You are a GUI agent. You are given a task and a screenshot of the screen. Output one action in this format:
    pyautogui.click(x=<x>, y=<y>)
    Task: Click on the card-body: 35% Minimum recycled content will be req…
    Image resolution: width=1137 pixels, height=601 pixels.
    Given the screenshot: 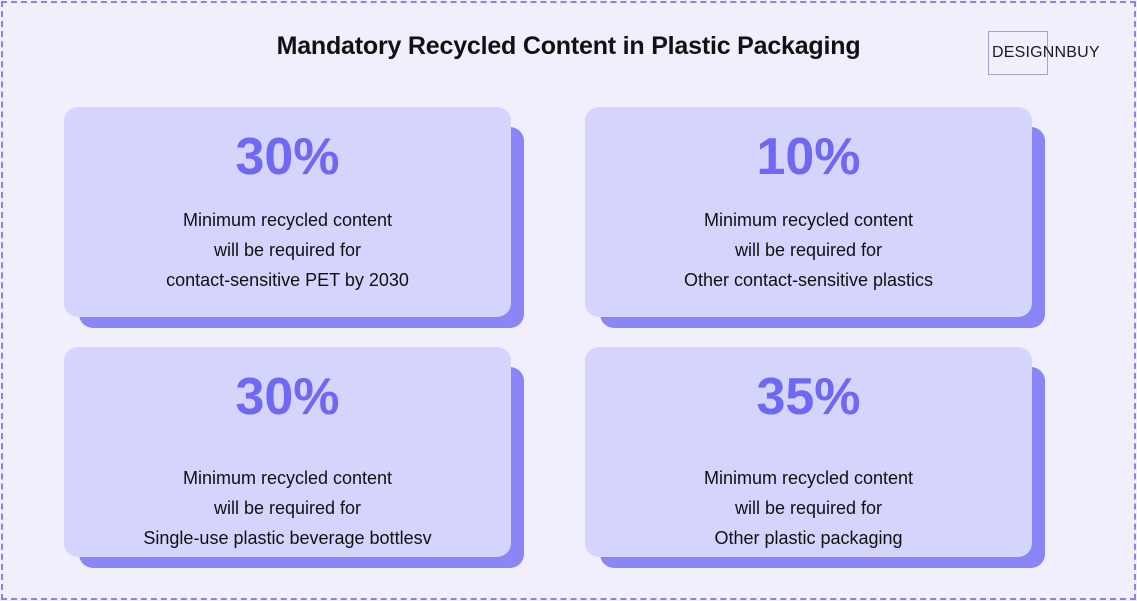 What is the action you would take?
    pyautogui.click(x=808, y=452)
    